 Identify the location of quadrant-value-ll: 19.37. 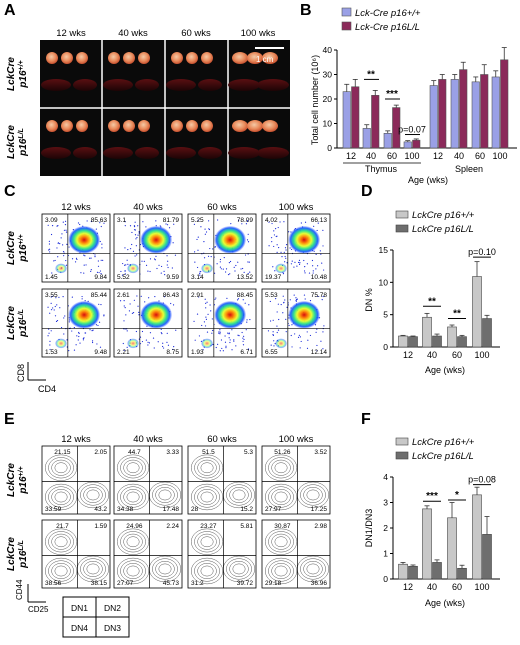
(273, 277).